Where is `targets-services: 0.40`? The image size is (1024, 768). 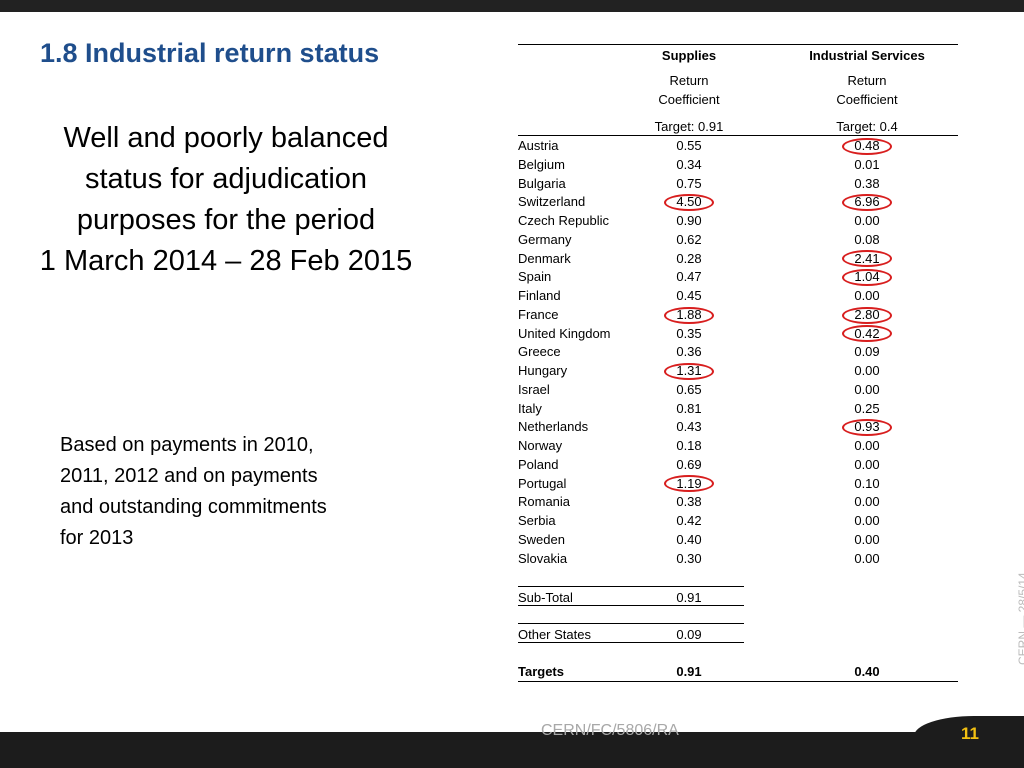
targets-services: 0.40 is located at coordinates (867, 671).